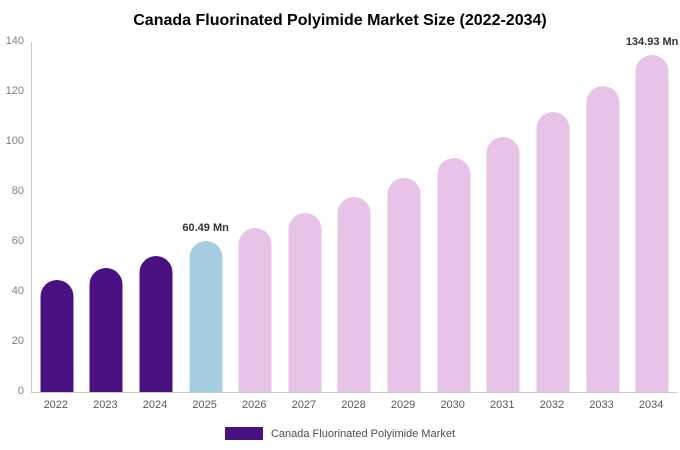 Image resolution: width=680 pixels, height=450 pixels. What do you see at coordinates (403, 405) in the screenshot?
I see `x-label-2029: 2029` at bounding box center [403, 405].